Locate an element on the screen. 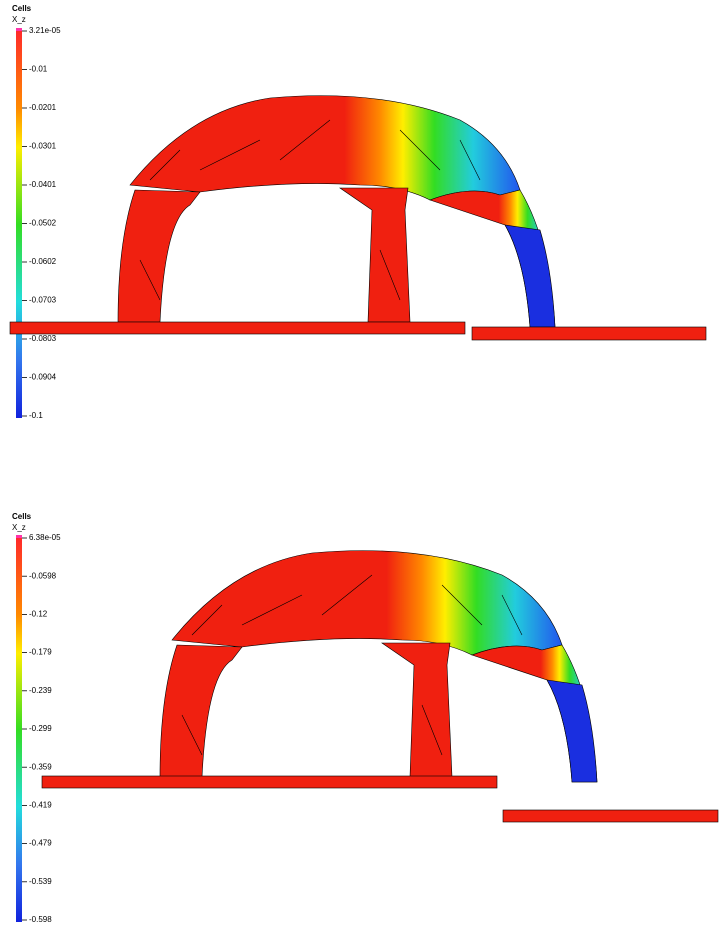 The width and height of the screenshot is (719, 926). tick-label: -0.239 is located at coordinates (40, 690).